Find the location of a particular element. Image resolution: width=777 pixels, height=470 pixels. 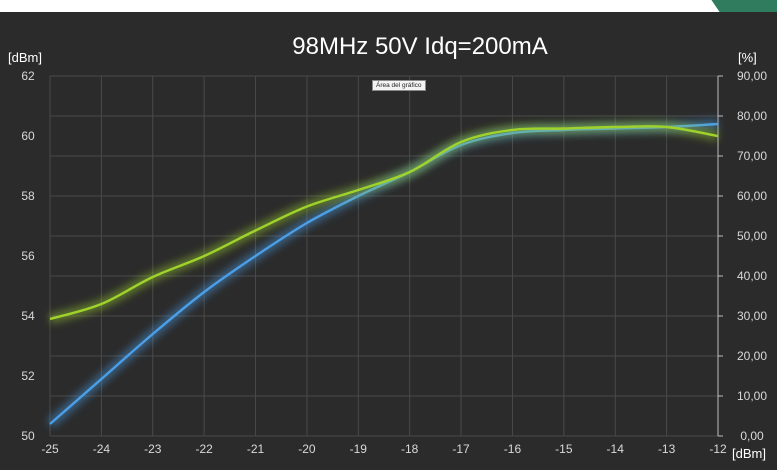

x-tick-label: -22 is located at coordinates (204, 449).